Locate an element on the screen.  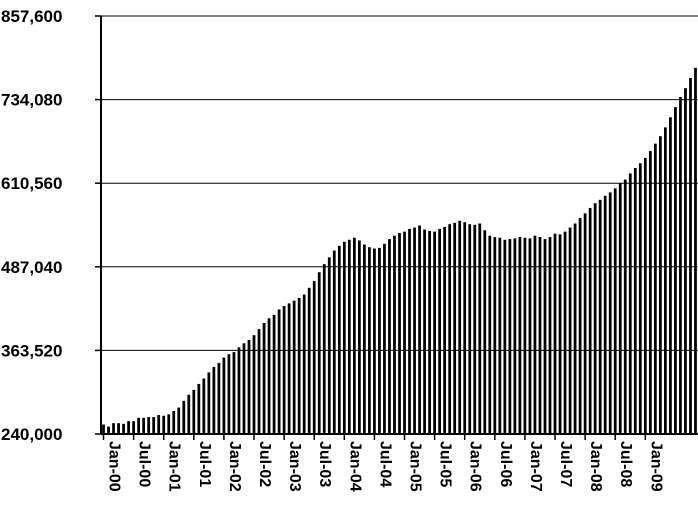
x-tick-label: Jan-08 is located at coordinates (595, 466).